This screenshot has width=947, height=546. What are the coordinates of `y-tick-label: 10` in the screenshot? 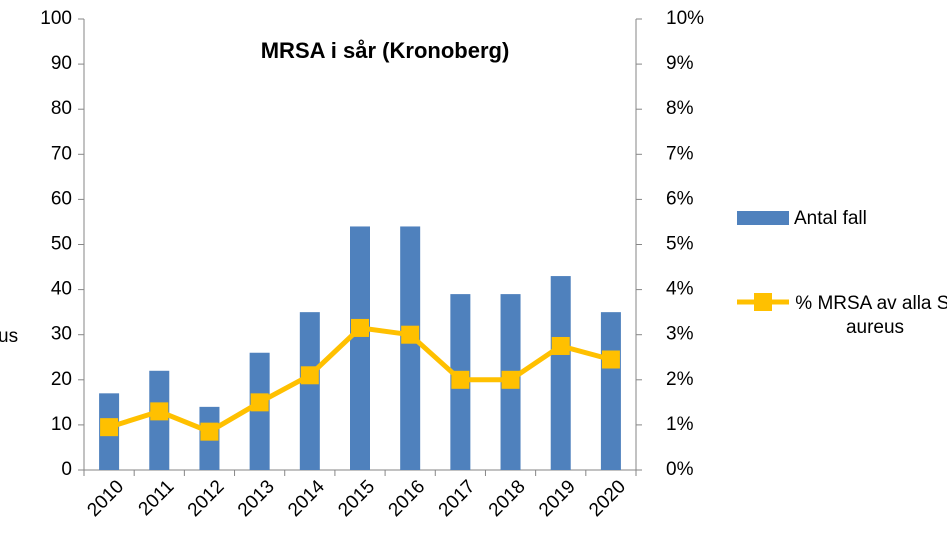 It's located at (61, 424).